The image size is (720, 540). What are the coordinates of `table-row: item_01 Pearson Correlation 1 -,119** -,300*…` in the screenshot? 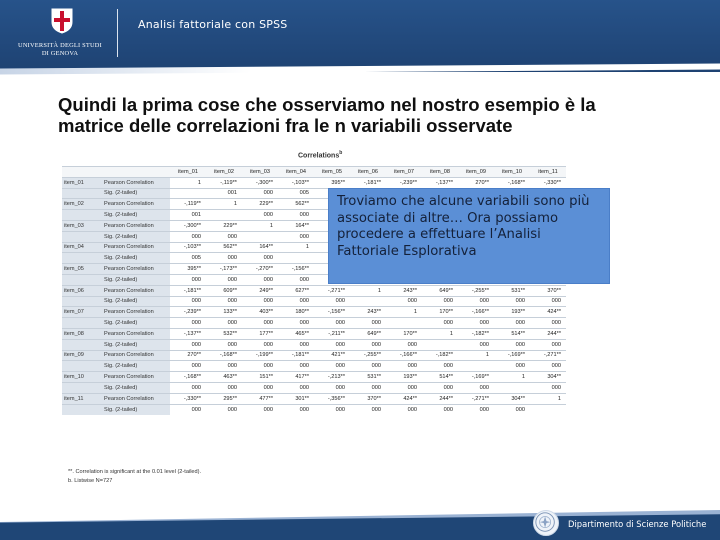 It's located at (314, 182).